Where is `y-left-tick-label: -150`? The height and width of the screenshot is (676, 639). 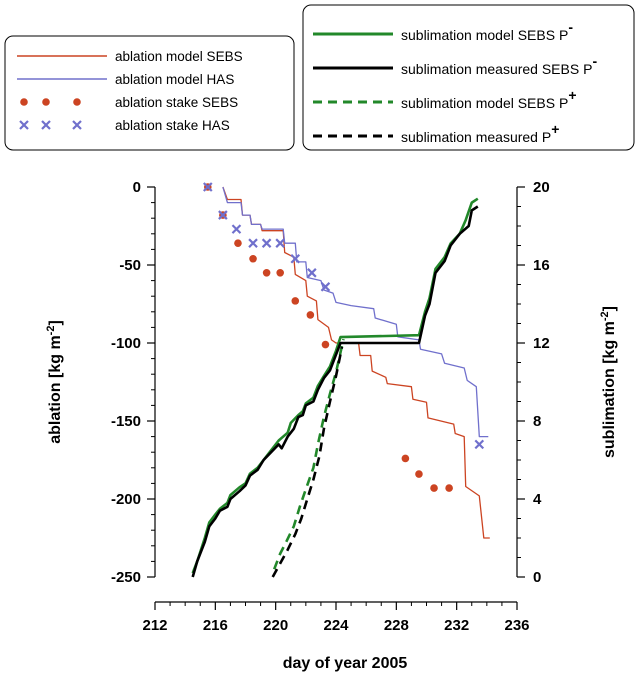
y-left-tick-label: -150 is located at coordinates (126, 421).